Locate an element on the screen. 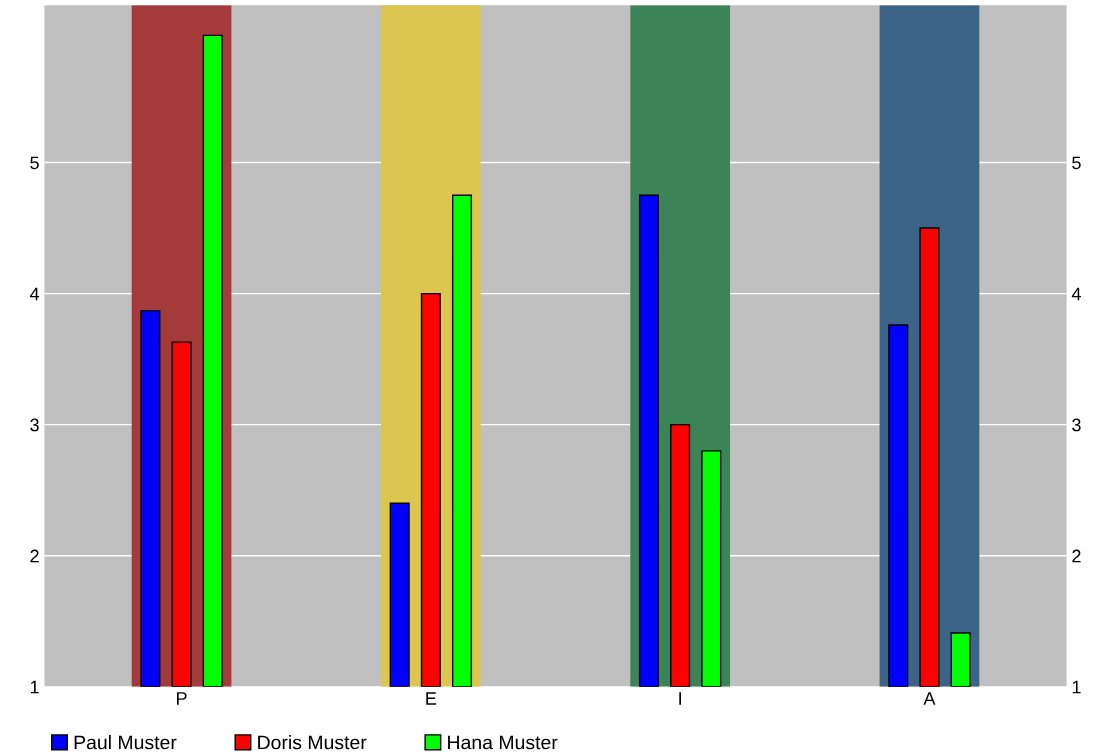 The height and width of the screenshot is (753, 1111). legend-label: Hana Muster is located at coordinates (503, 742).